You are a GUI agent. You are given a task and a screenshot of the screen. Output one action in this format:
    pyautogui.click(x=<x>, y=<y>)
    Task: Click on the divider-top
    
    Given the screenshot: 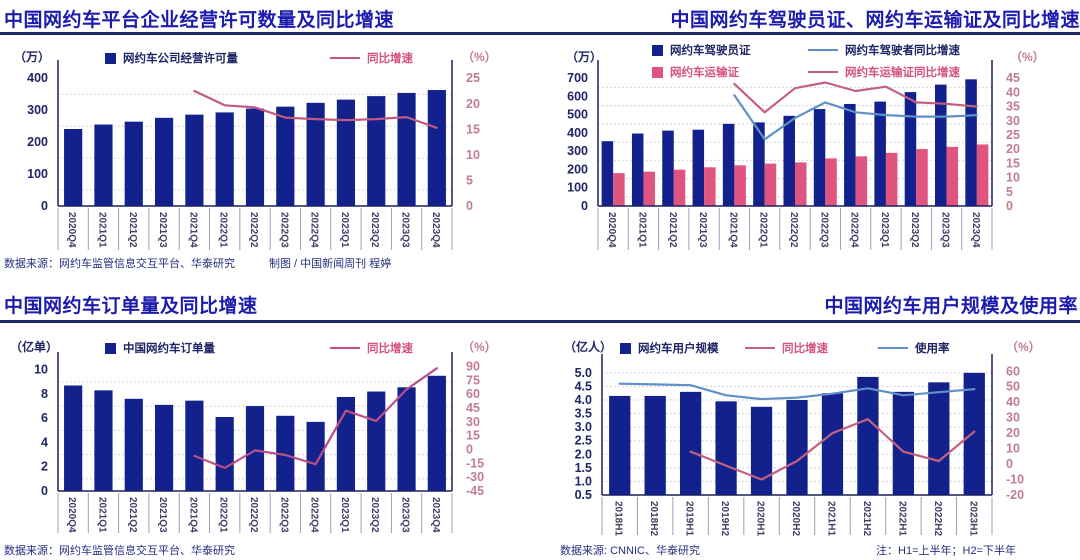 What is the action you would take?
    pyautogui.click(x=540, y=33)
    